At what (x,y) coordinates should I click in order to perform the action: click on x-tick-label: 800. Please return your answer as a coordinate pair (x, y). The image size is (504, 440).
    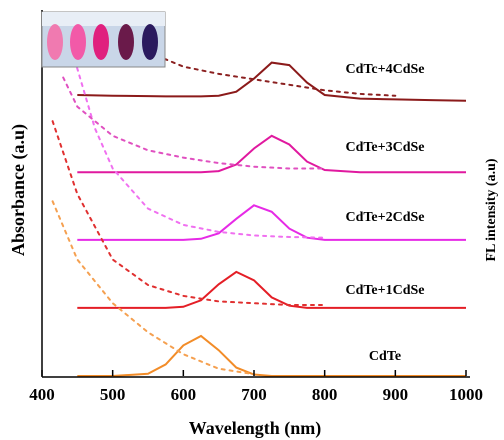
    Looking at the image, I should click on (325, 394).